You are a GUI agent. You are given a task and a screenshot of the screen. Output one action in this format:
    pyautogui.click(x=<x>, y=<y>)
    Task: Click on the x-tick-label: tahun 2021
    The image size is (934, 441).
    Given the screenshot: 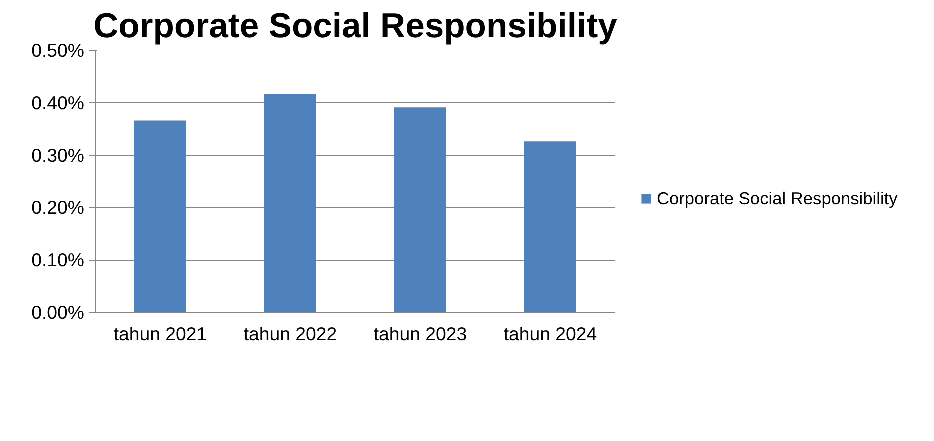 What is the action you would take?
    pyautogui.click(x=161, y=334)
    